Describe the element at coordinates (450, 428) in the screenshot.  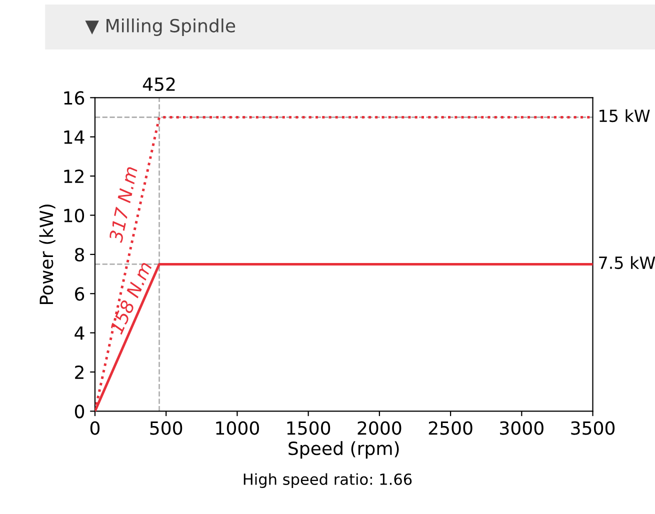
I see `x-tick-label: 2500` at that location.